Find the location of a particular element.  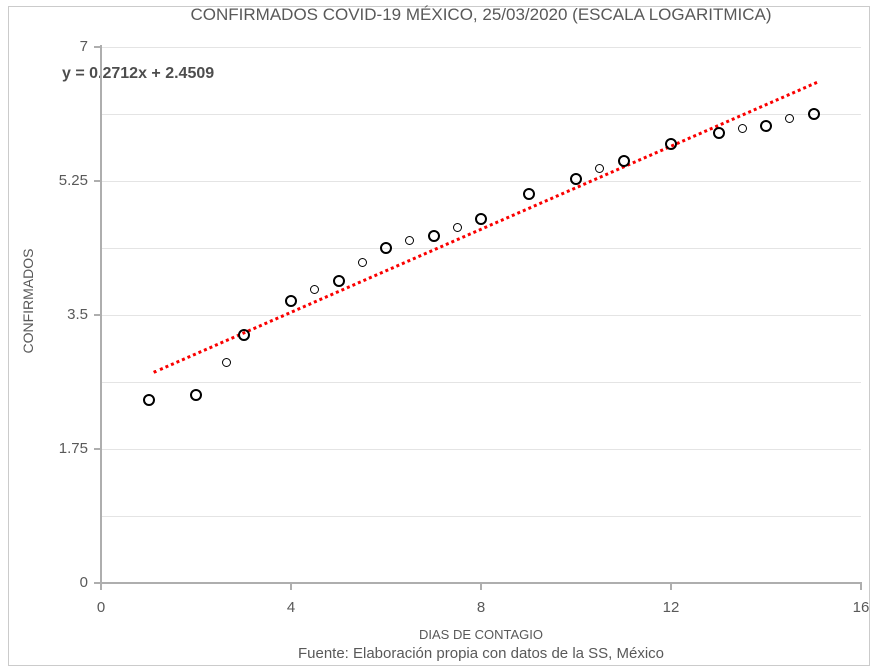

y-tick-label: 7 is located at coordinates (83, 46).